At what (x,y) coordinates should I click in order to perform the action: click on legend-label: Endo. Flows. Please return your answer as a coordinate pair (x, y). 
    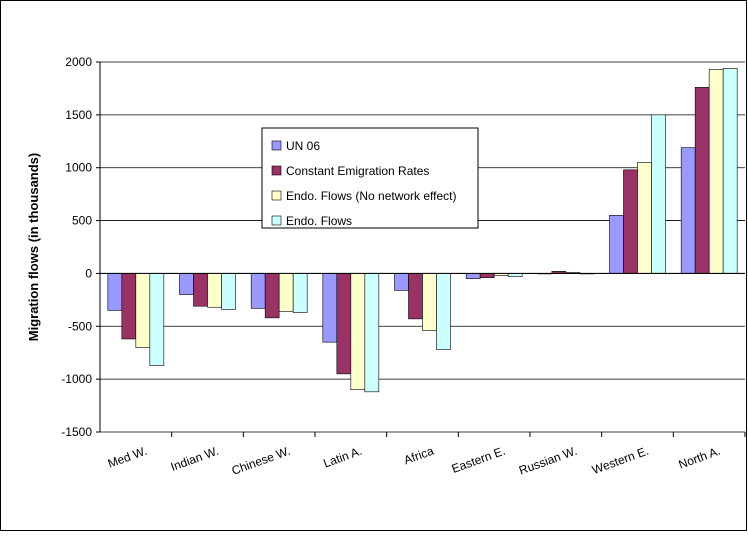
    Looking at the image, I should click on (319, 221).